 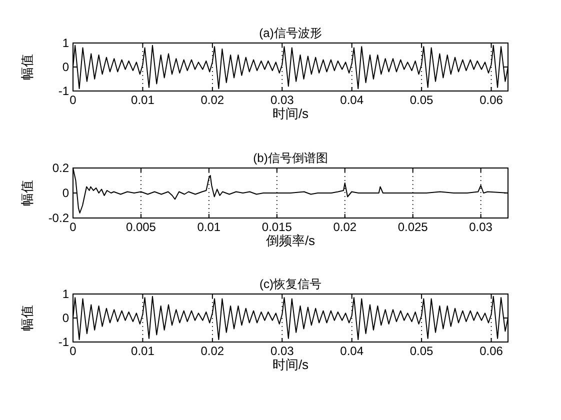 I want to click on y-tick-label: 0.2, so click(x=61, y=168).